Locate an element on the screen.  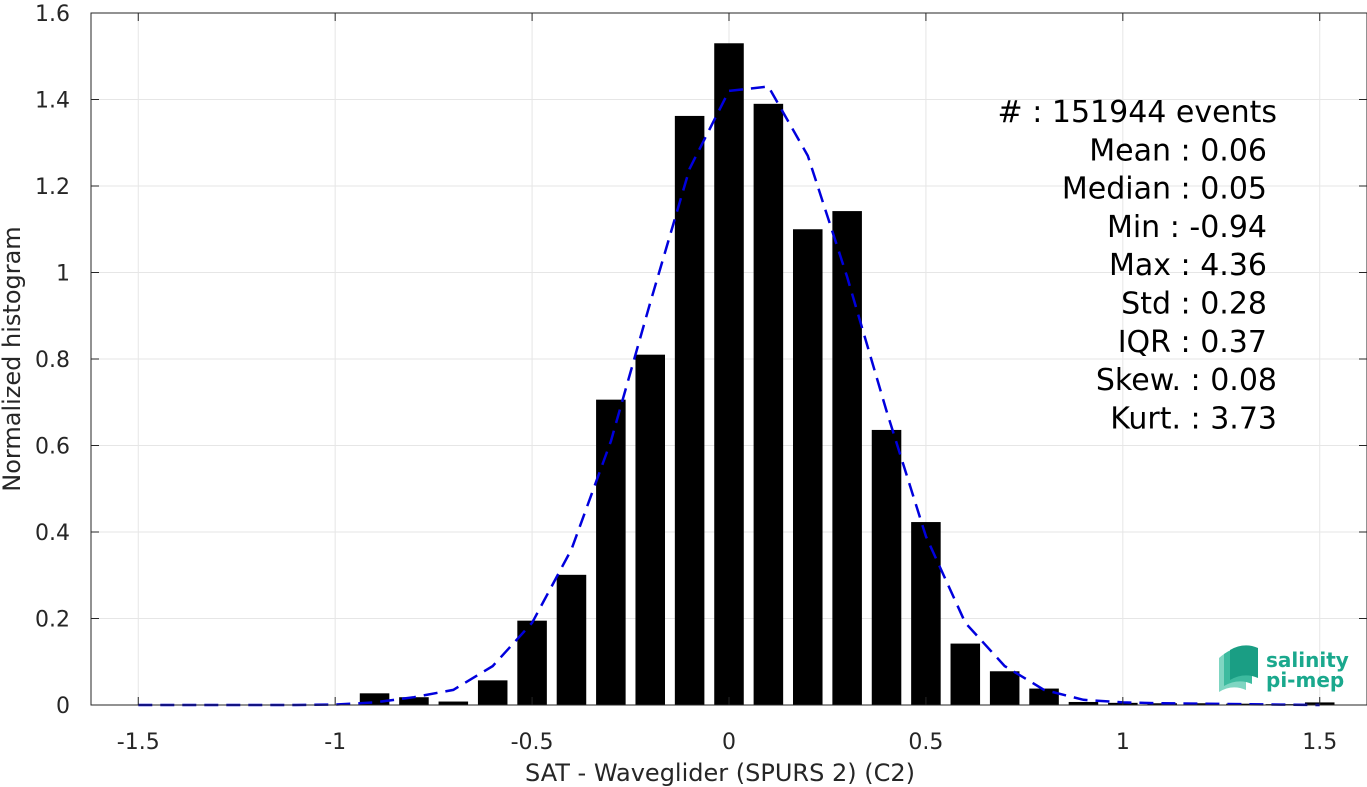
stat-line: Min : -0.94 is located at coordinates (1187, 227).